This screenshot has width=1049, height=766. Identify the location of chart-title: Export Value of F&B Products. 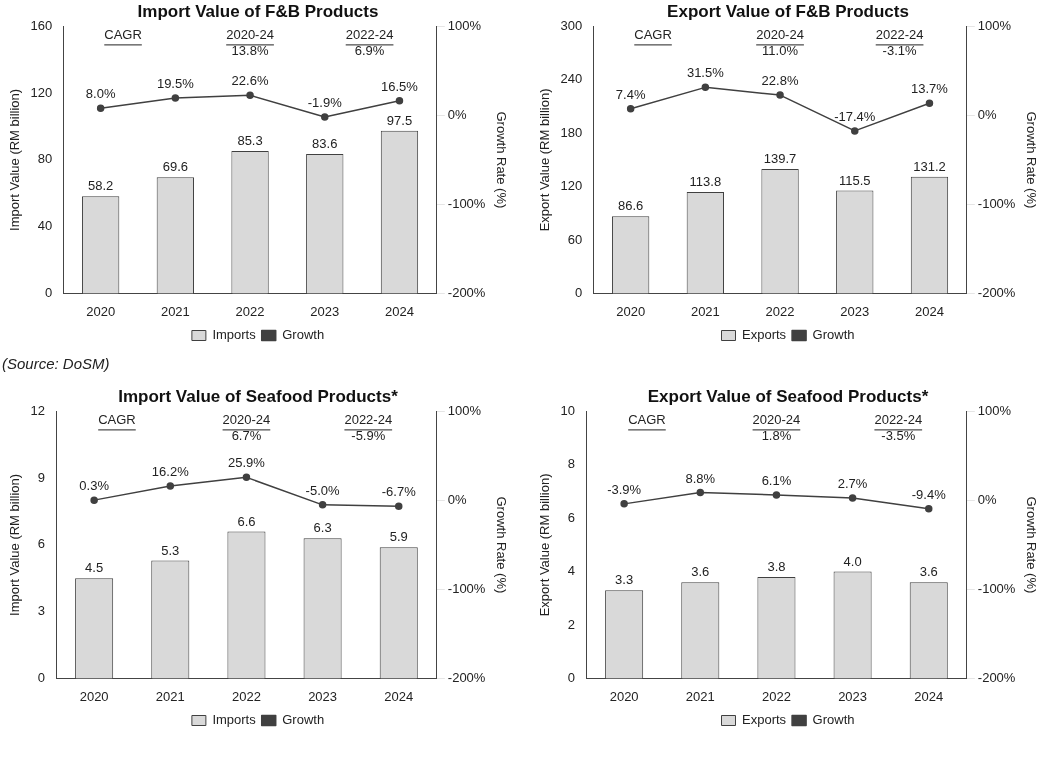
(788, 11).